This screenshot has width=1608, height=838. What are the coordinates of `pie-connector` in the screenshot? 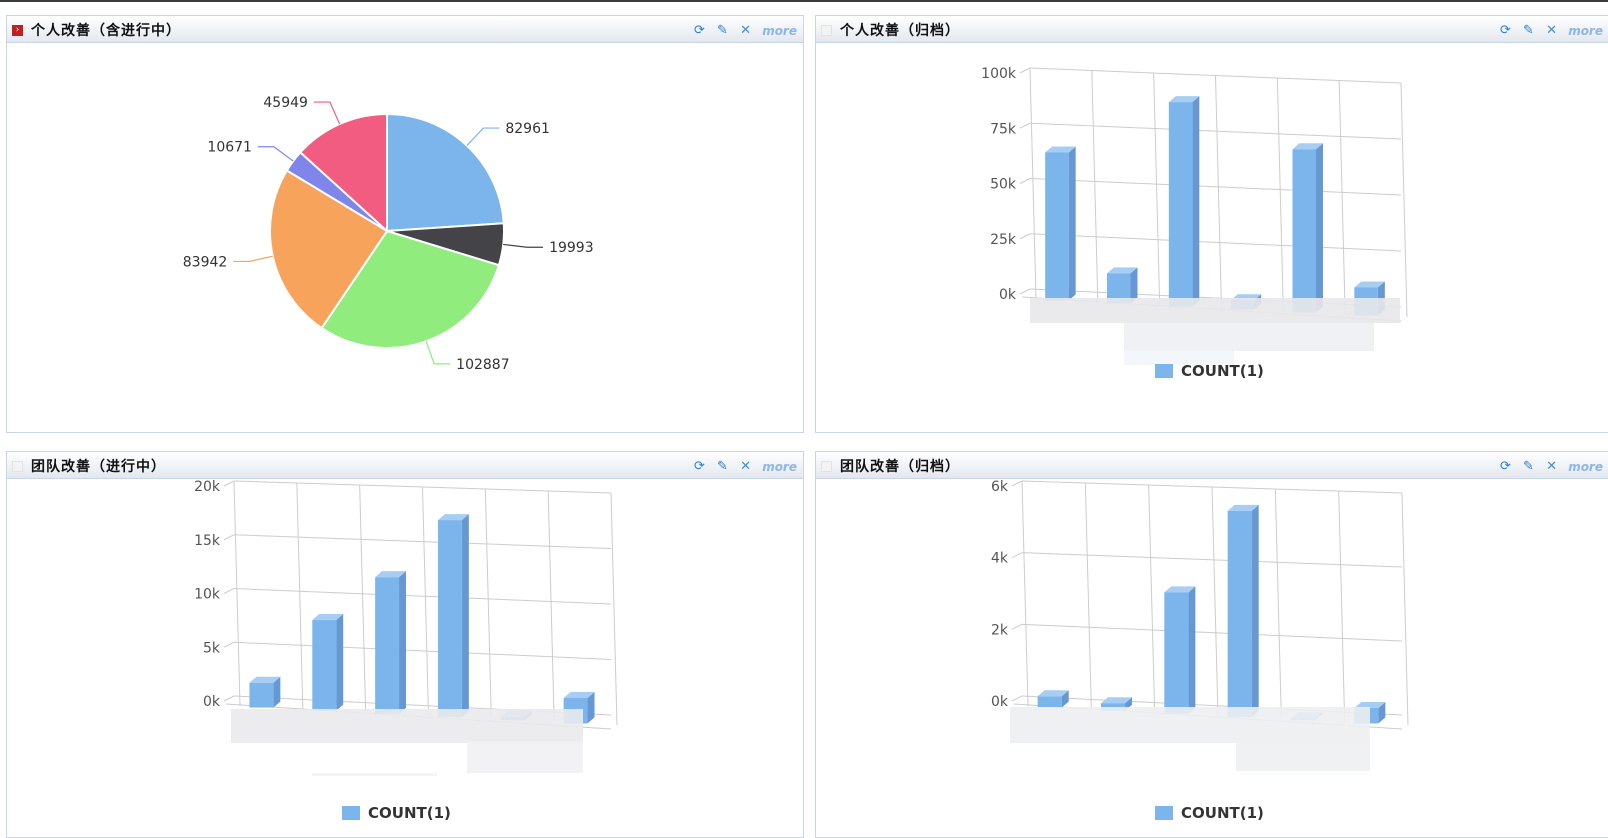 It's located at (327, 113).